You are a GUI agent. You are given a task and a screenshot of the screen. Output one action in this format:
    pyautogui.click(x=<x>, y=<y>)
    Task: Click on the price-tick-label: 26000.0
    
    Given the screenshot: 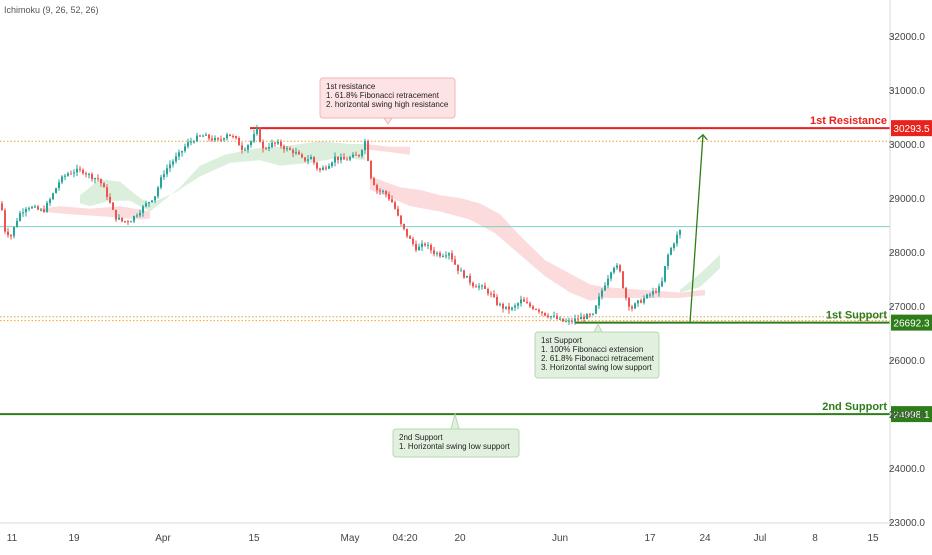 What is the action you would take?
    pyautogui.click(x=907, y=361)
    